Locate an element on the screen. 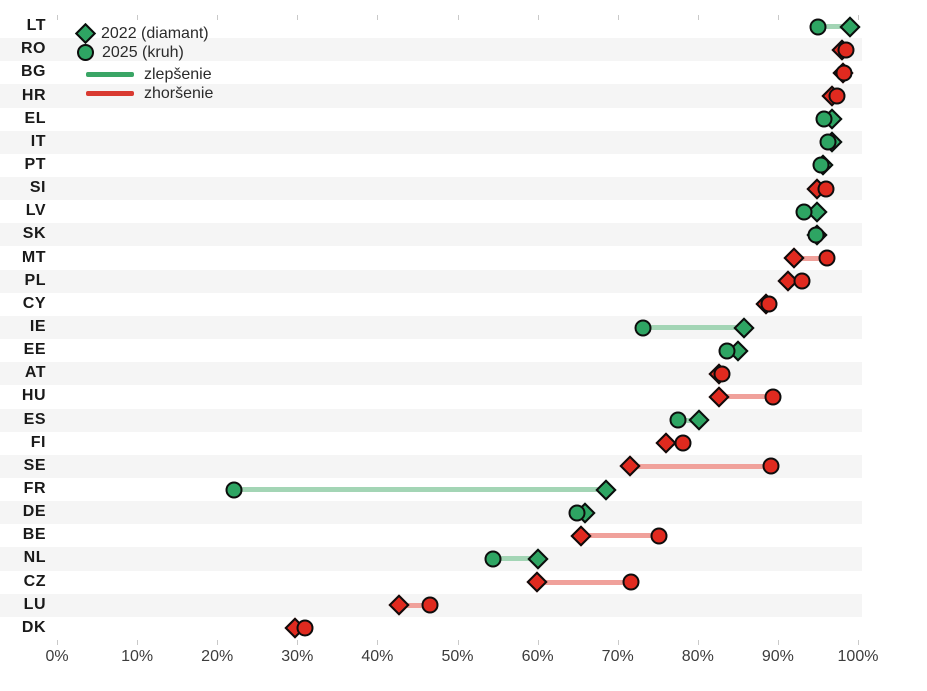 This screenshot has width=927, height=691. improvement-line-fr is located at coordinates (420, 490).